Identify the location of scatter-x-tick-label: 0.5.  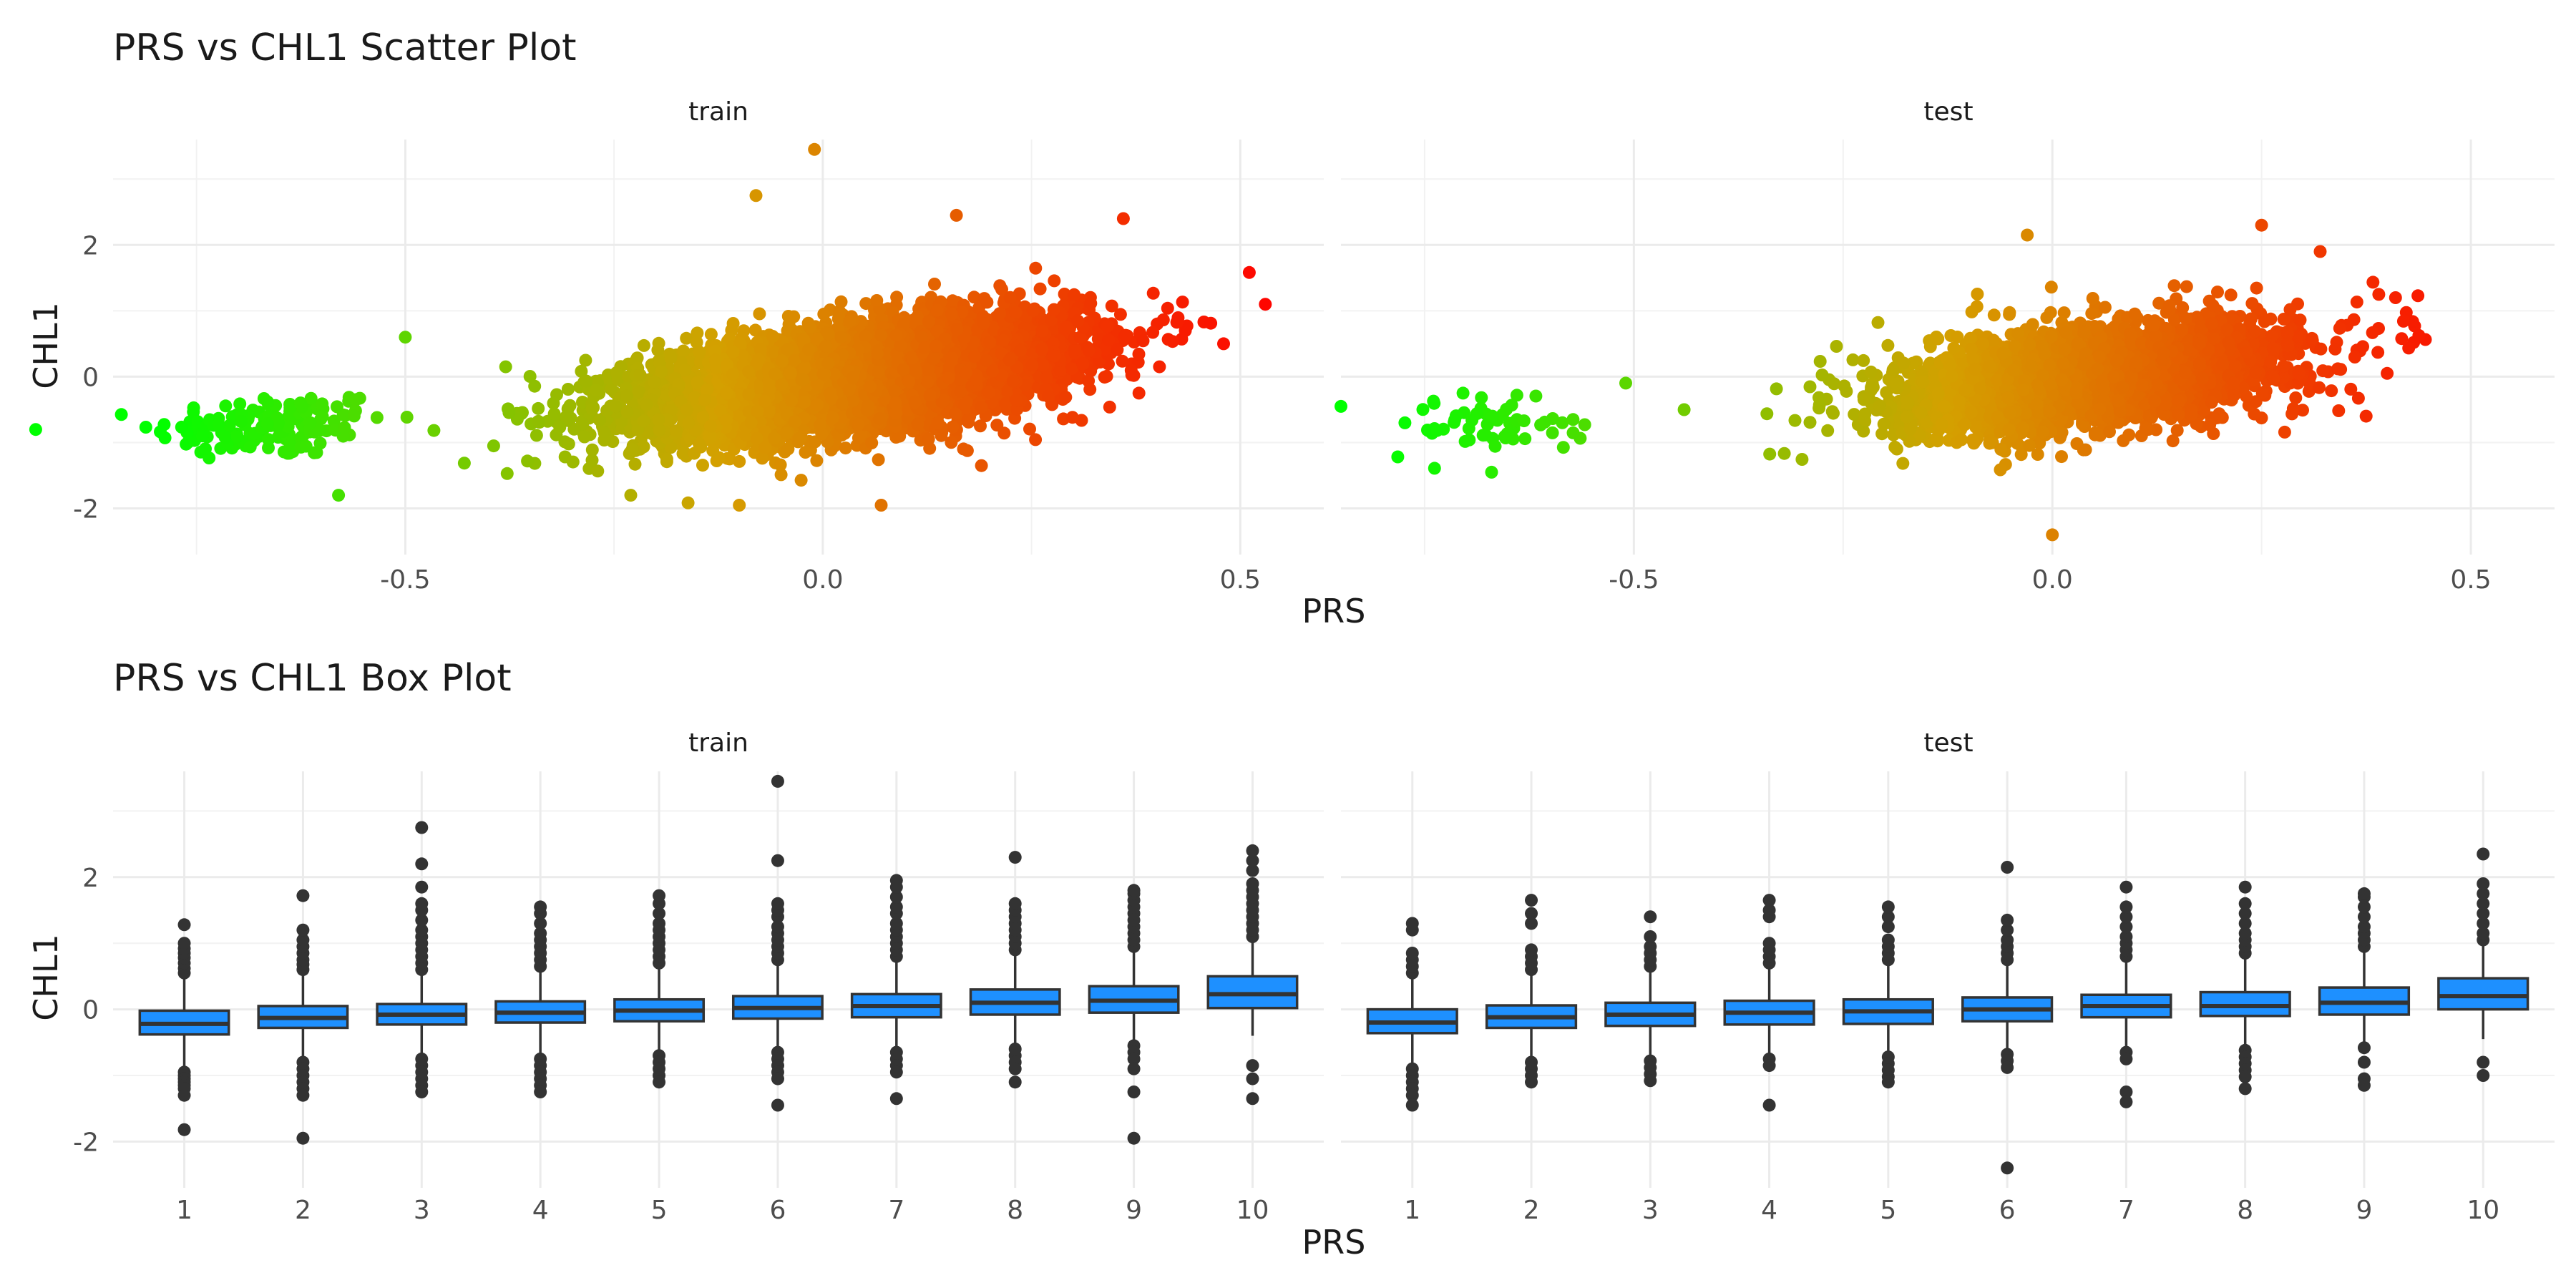
(1240, 580).